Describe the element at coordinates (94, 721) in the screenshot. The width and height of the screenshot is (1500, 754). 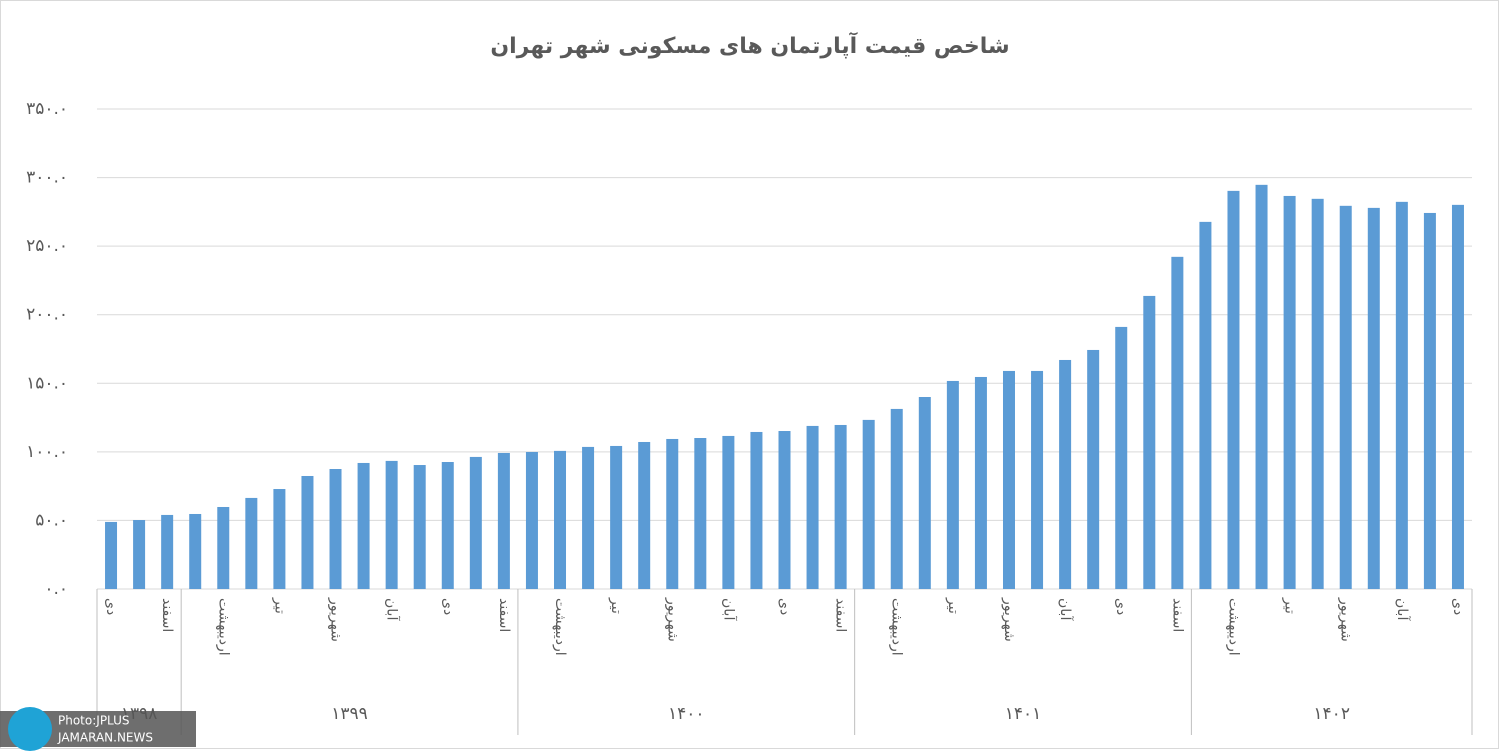
I see `watermark-text: Photo:JPLUS` at that location.